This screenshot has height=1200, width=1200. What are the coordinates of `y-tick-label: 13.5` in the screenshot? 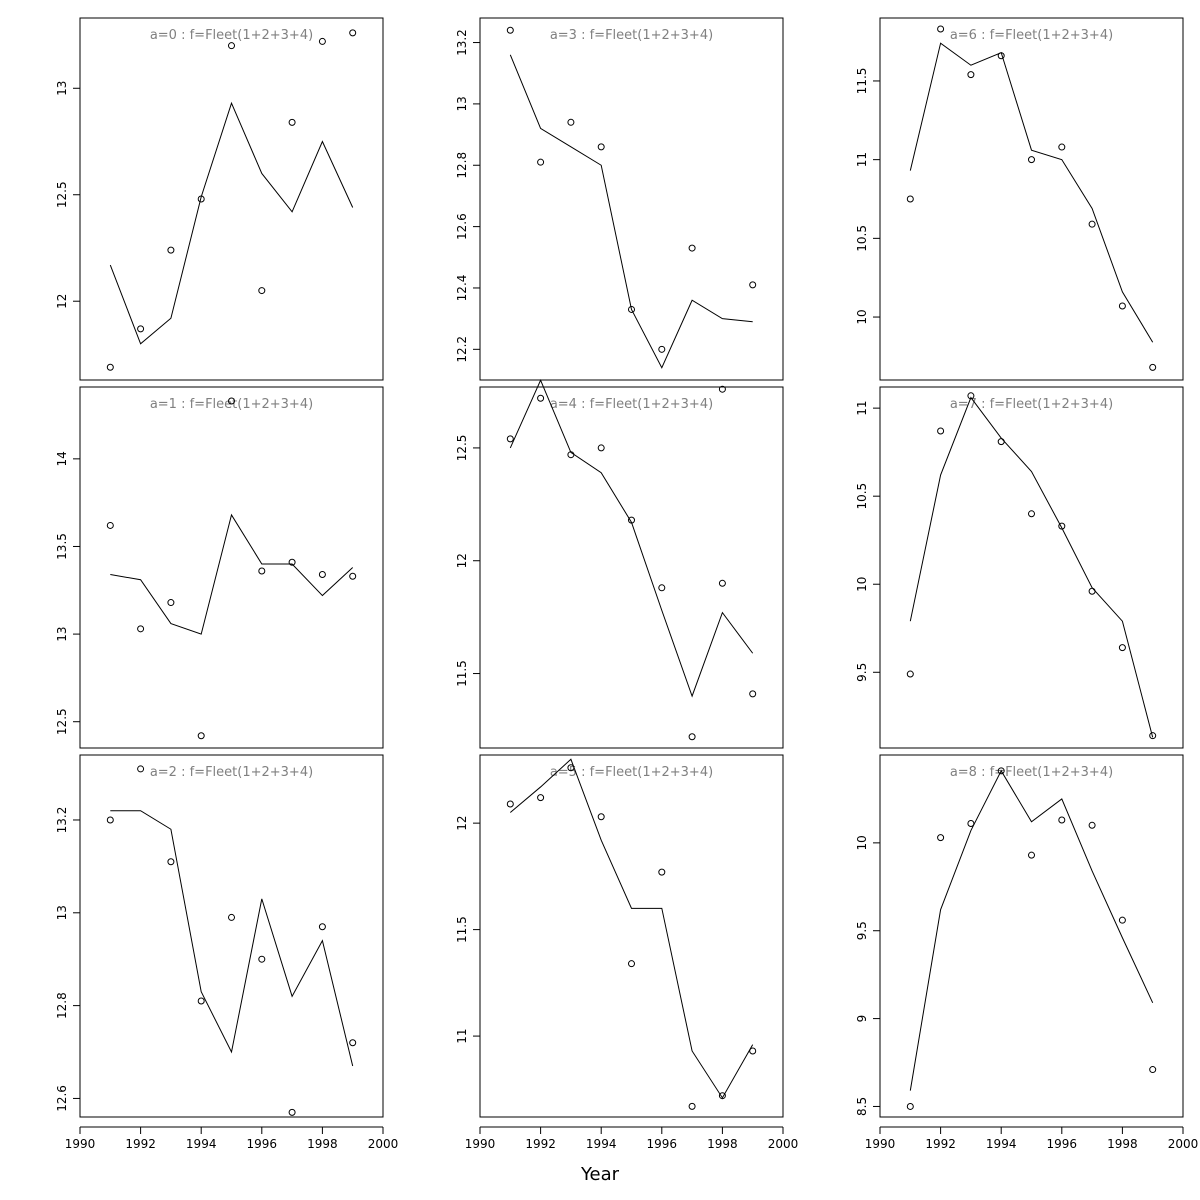 It's located at (62, 546).